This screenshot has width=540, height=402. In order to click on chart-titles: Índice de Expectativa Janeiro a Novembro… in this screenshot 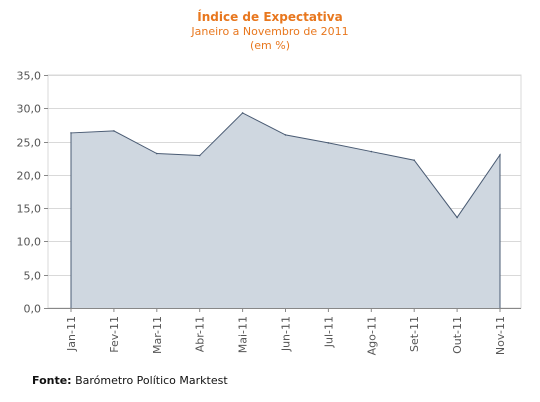, I will do `click(270, 31)`.